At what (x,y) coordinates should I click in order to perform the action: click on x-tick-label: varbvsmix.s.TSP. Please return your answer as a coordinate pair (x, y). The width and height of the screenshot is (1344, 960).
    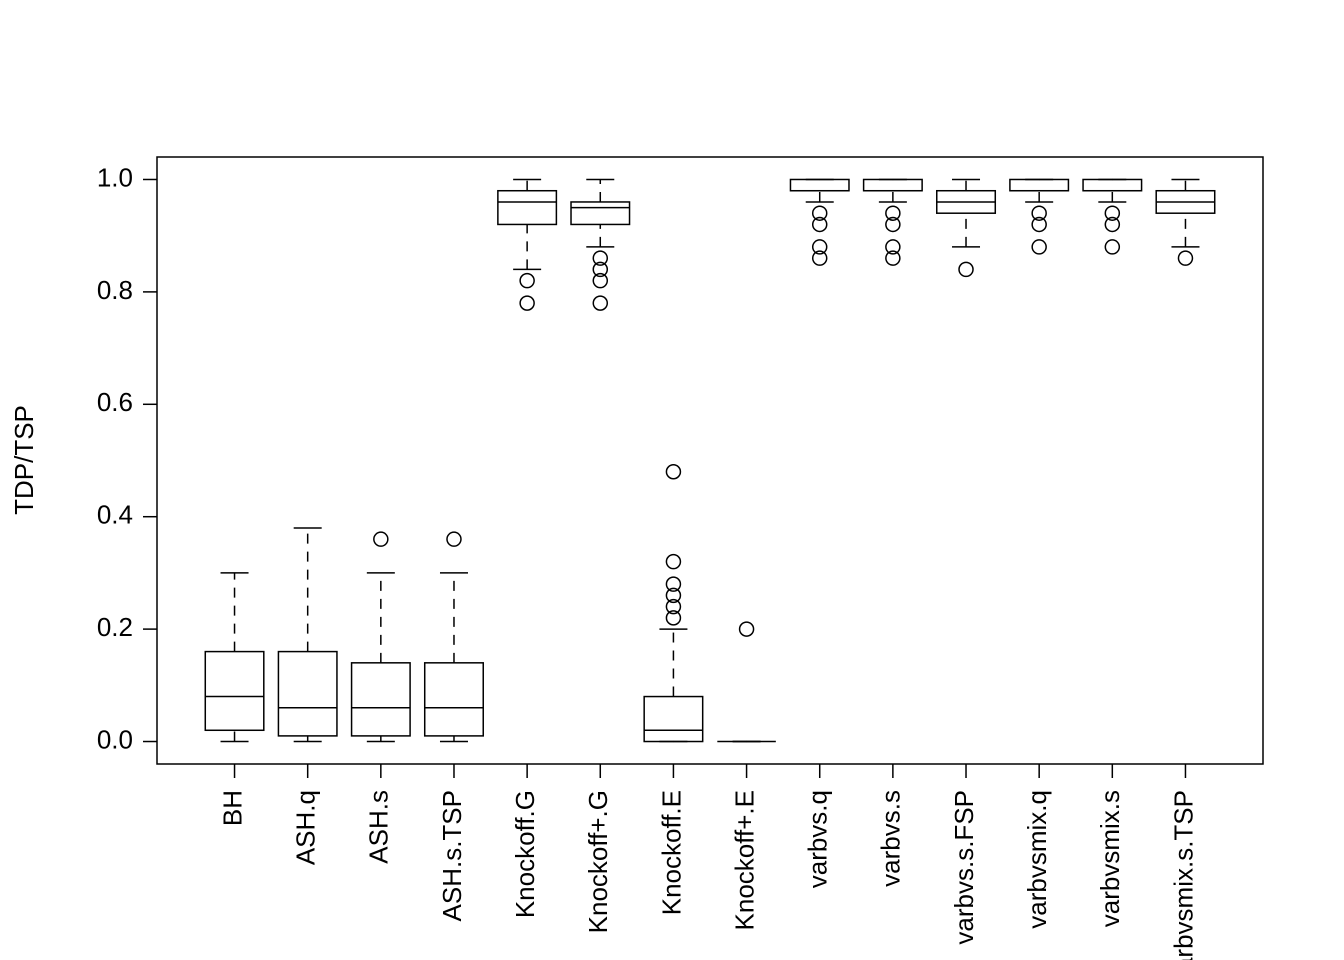
    Looking at the image, I should click on (1183, 875).